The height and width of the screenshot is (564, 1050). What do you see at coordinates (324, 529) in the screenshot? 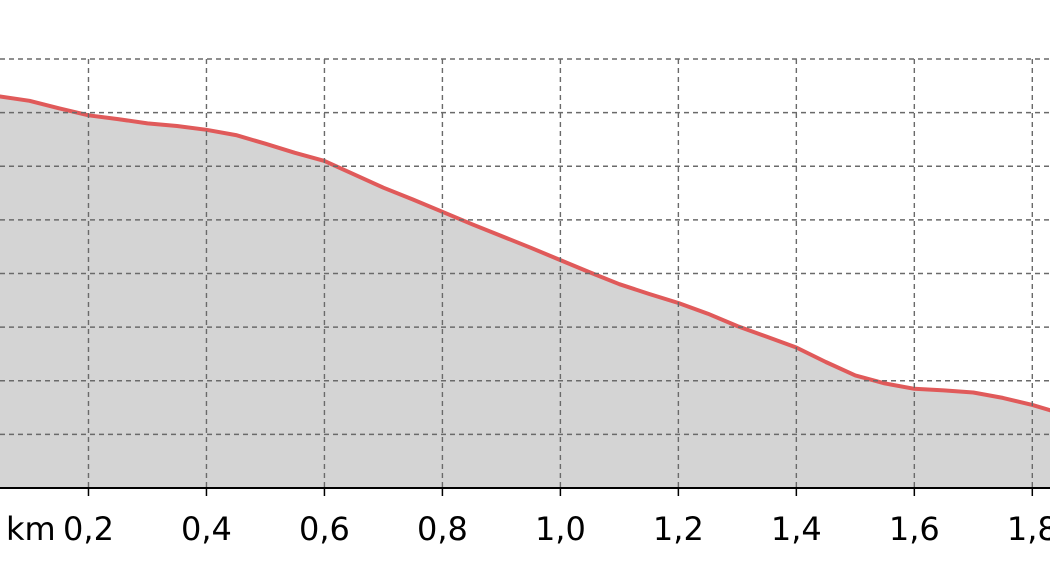
I see `x-tick-label-0,6: 0,6` at bounding box center [324, 529].